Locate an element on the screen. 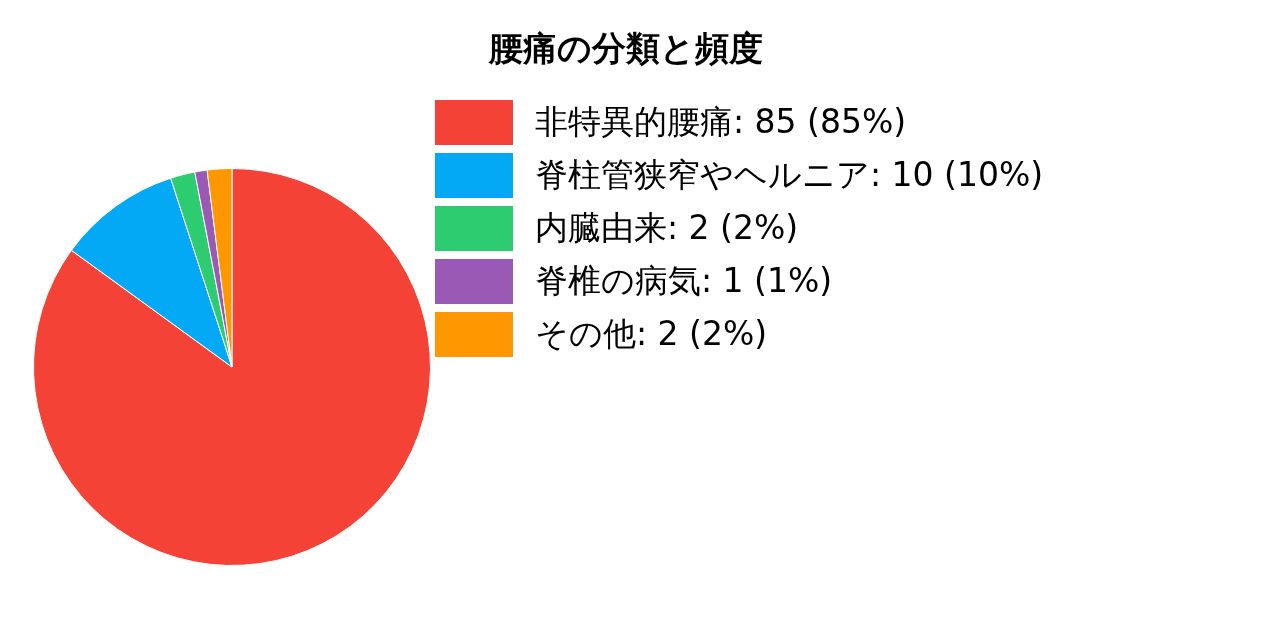  legend-label: 脊柱管狭窄やヘルニア: 10 (10%) is located at coordinates (789, 175).